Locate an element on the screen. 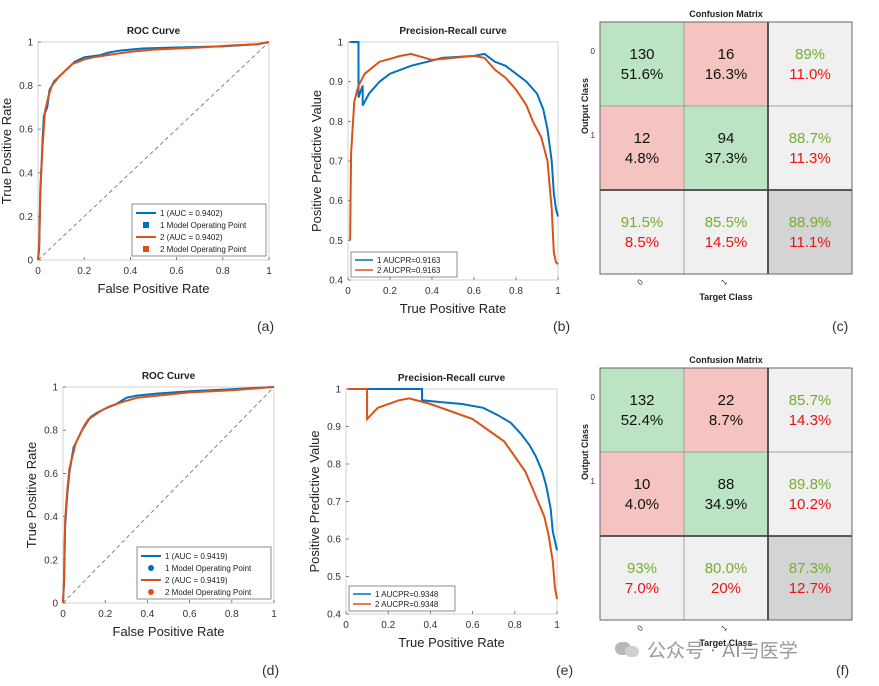  y-tick-label: 0.9 is located at coordinates (334, 427).